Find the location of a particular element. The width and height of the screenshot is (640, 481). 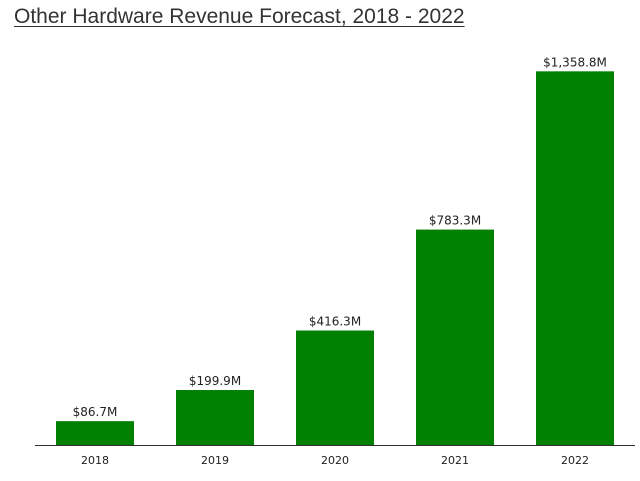

bar-2020 is located at coordinates (335, 387).